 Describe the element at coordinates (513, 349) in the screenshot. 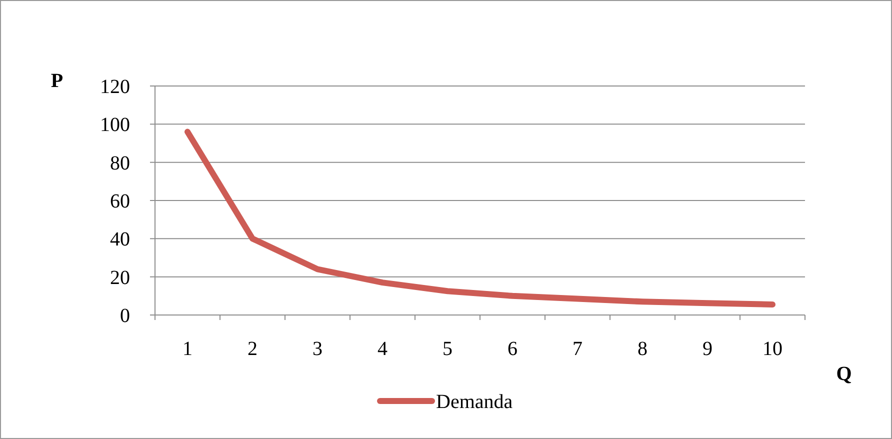

I see `x-tick-label: 6` at that location.